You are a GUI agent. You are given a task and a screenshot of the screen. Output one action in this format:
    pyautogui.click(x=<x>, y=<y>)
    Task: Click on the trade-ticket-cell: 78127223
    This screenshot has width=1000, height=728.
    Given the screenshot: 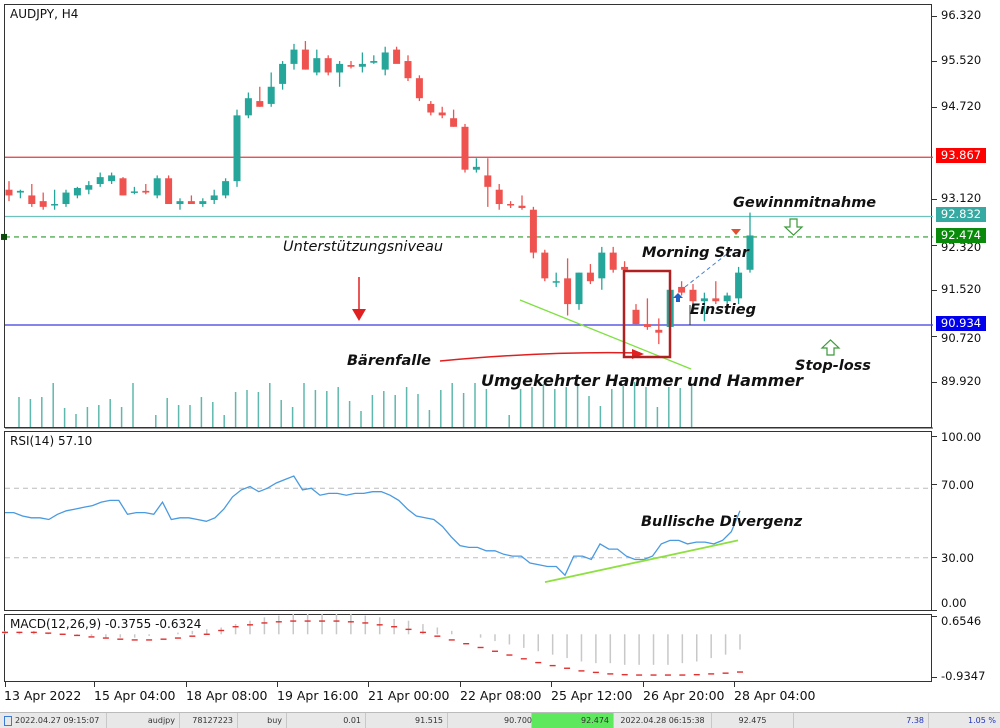 What is the action you would take?
    pyautogui.click(x=209, y=720)
    